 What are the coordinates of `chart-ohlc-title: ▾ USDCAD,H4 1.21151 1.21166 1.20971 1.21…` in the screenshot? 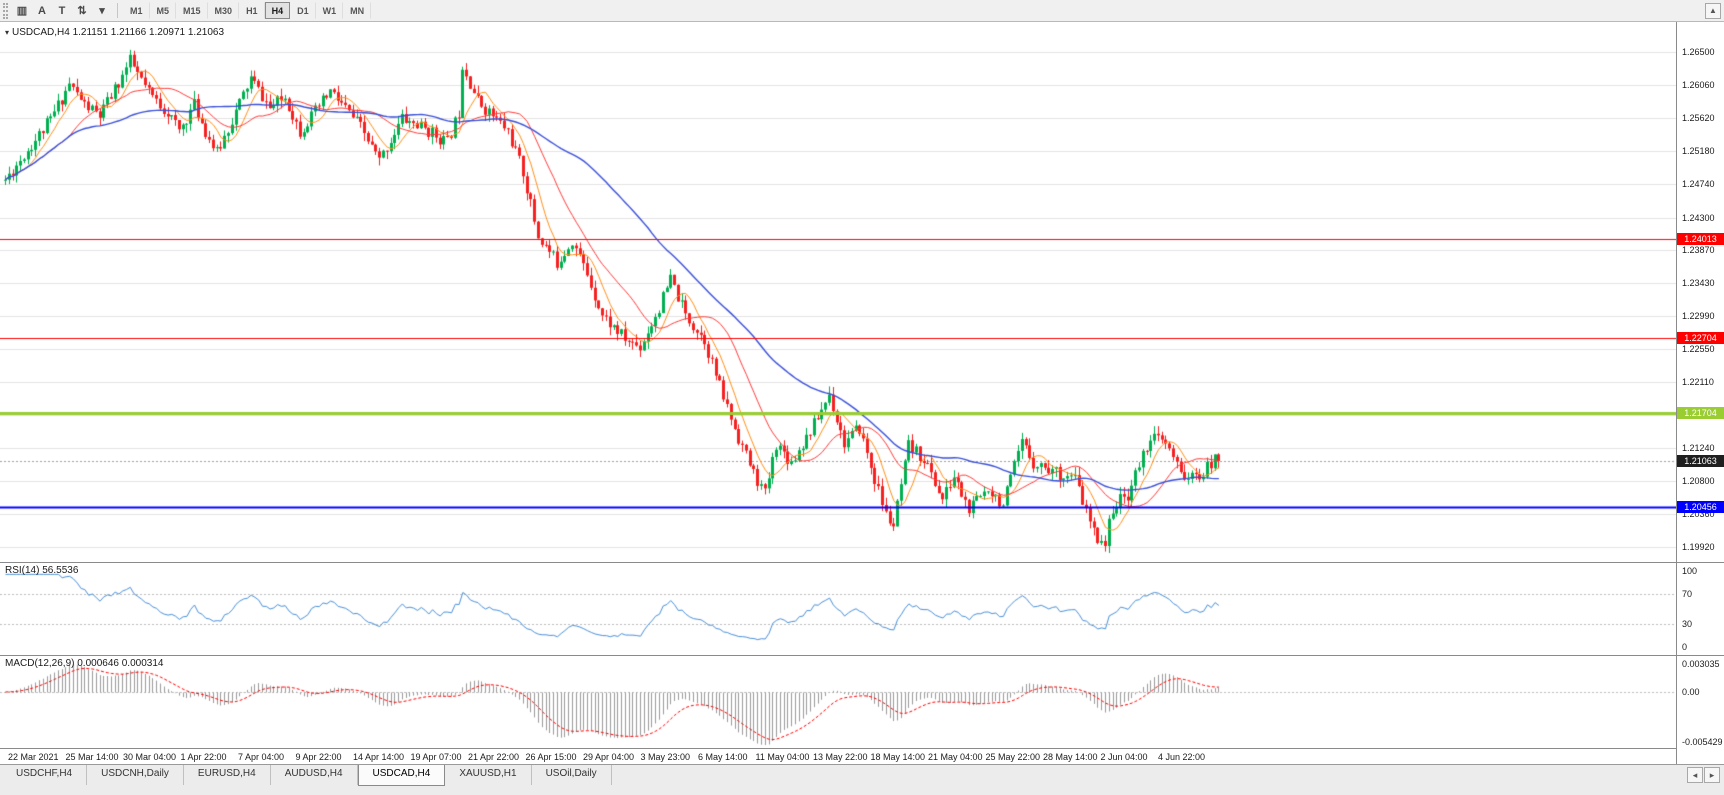 It's located at (114, 32).